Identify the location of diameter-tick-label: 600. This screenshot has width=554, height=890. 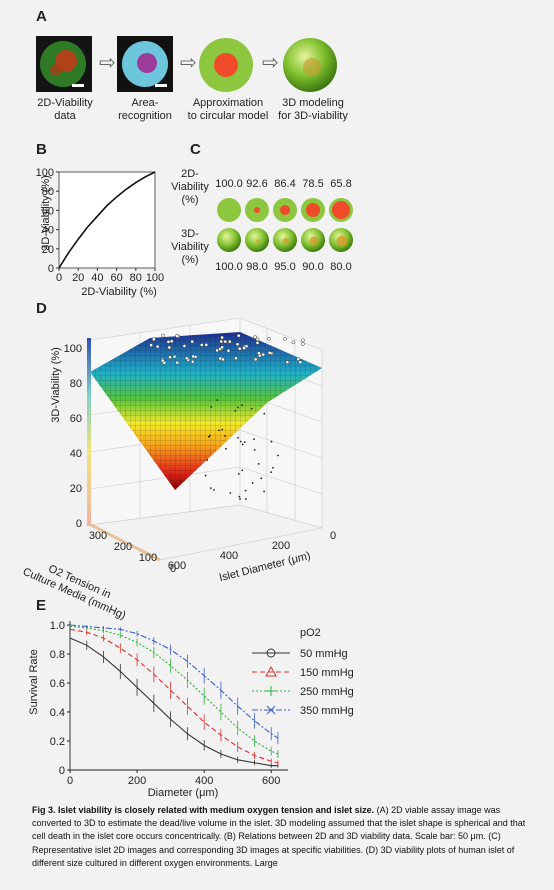
(177, 566).